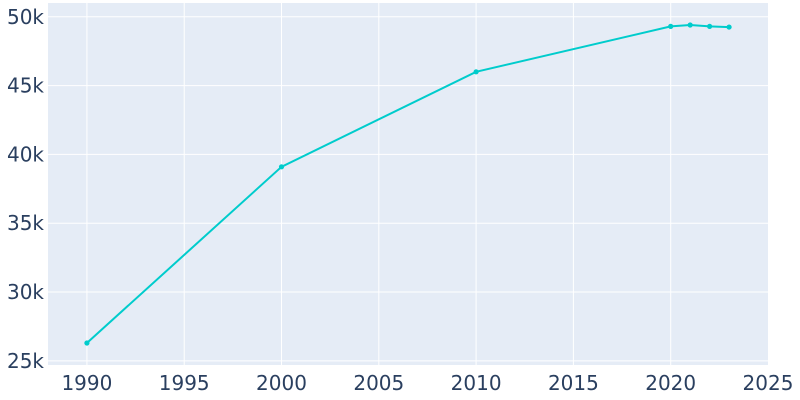  What do you see at coordinates (573, 383) in the screenshot?
I see `x-tick-label: 2015` at bounding box center [573, 383].